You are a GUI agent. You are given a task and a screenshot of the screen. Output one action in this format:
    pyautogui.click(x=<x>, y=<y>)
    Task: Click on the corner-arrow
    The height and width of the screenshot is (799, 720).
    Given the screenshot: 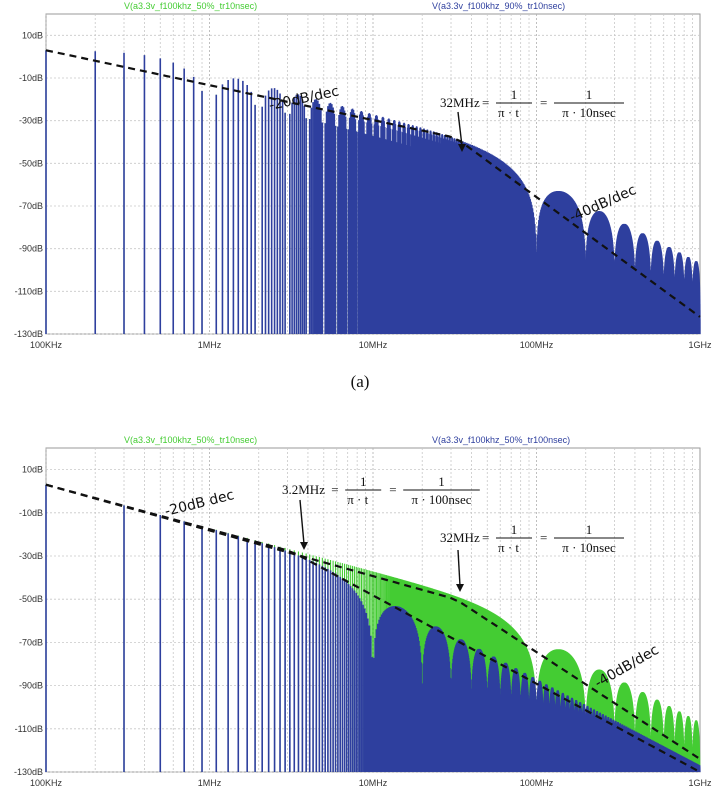 What is the action you would take?
    pyautogui.click(x=461, y=131)
    